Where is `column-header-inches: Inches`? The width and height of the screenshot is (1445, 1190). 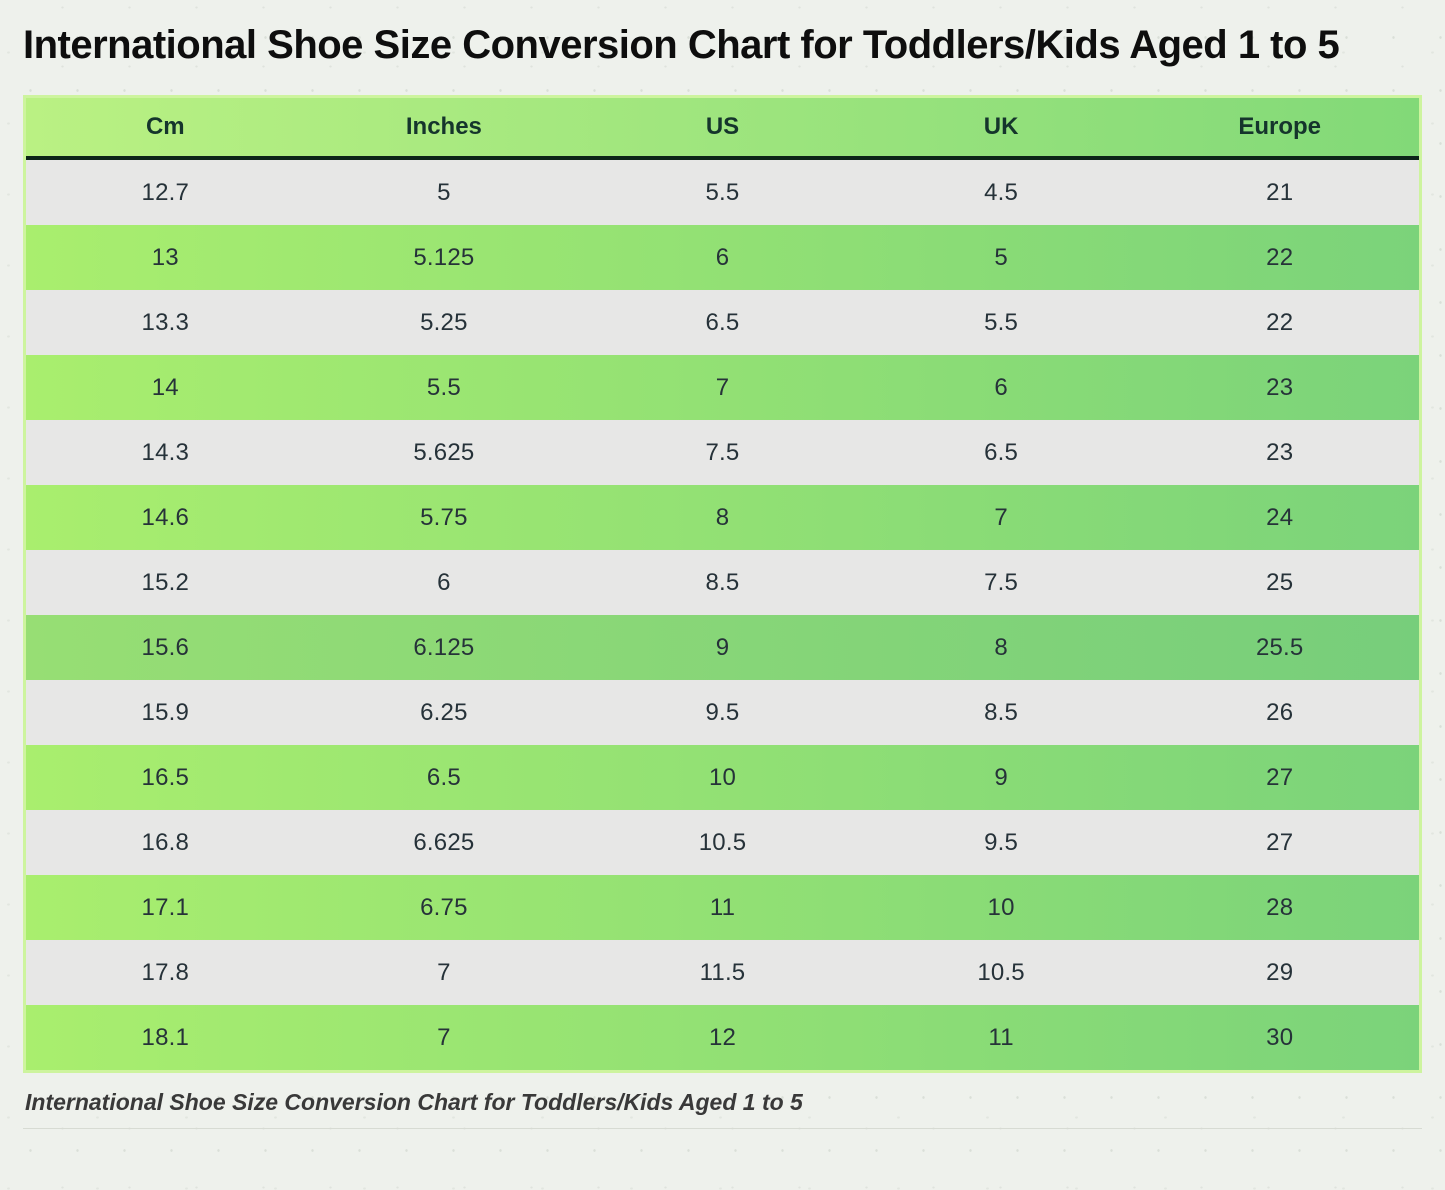
column-header-inches: Inches is located at coordinates (443, 127).